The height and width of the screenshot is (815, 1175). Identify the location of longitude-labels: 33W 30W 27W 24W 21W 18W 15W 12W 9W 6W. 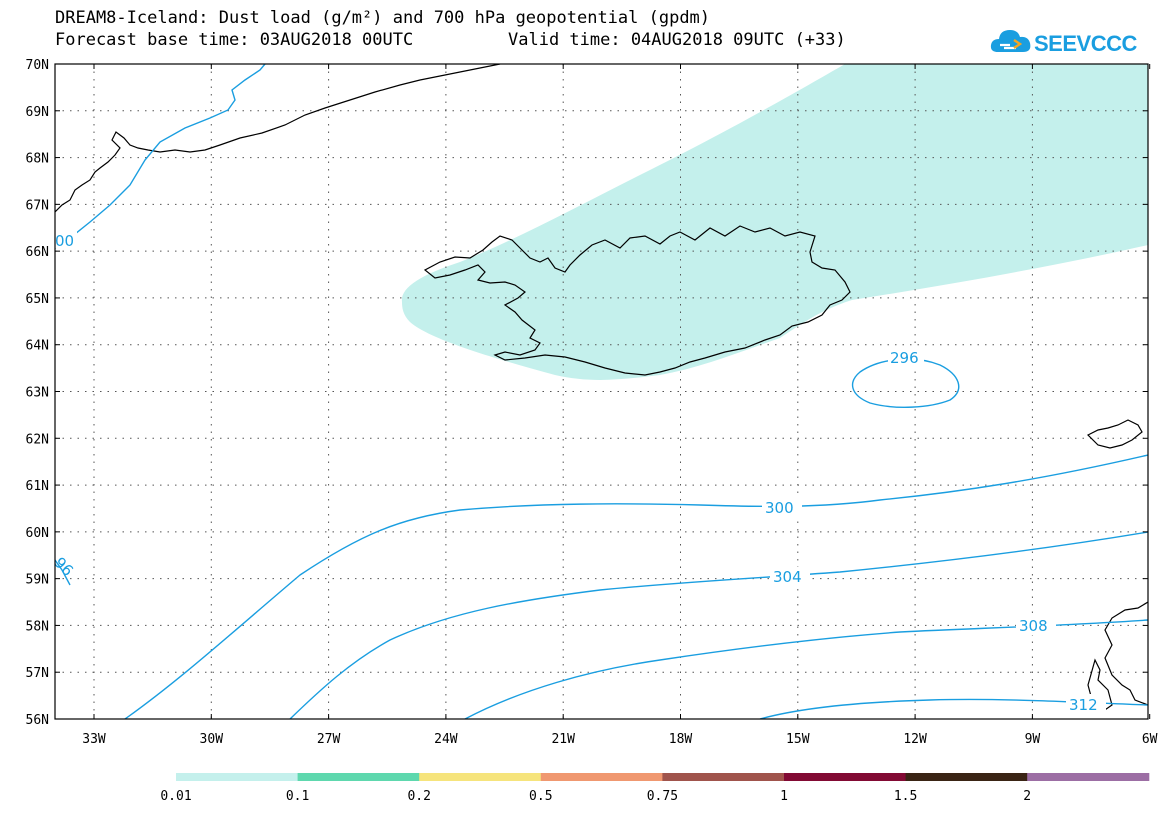
(619, 739).